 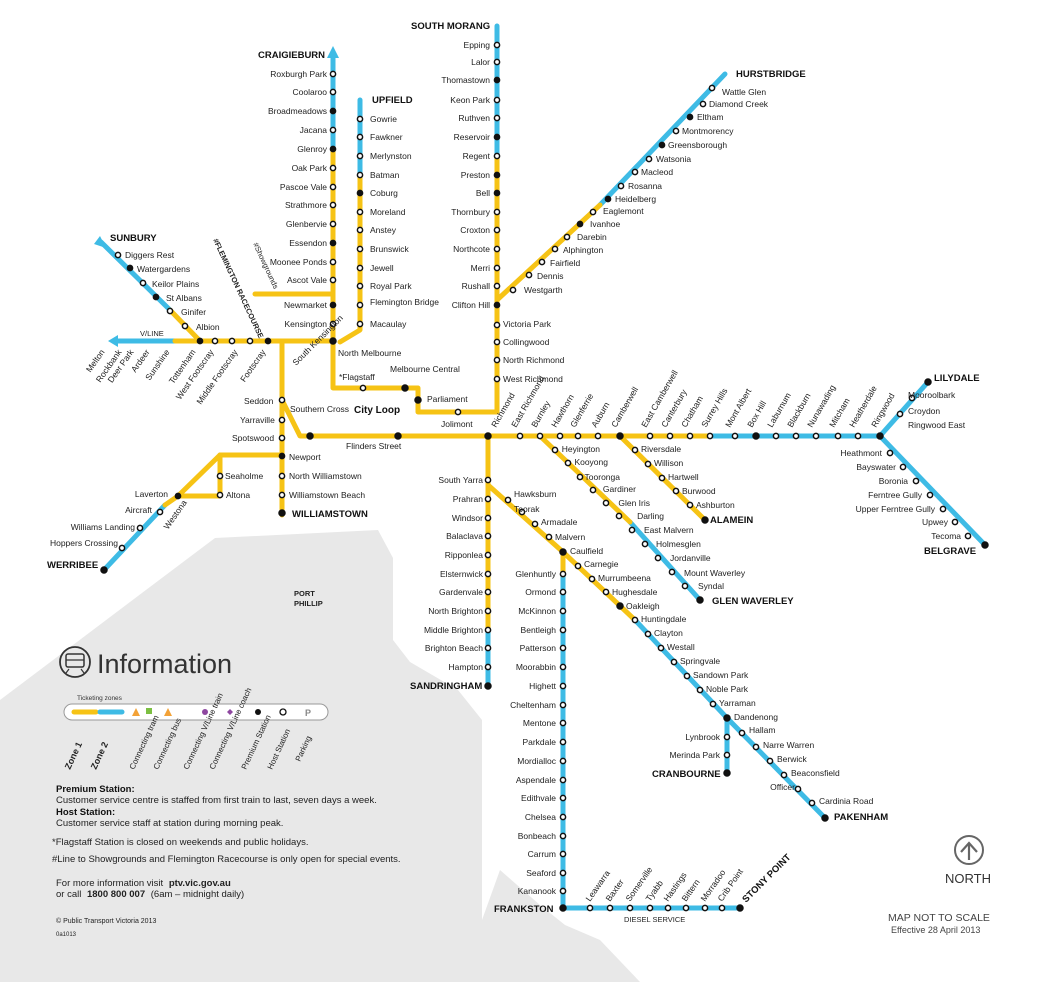 What do you see at coordinates (543, 290) in the screenshot?
I see `station-label-hurstbridge_line-15: Westgarth` at bounding box center [543, 290].